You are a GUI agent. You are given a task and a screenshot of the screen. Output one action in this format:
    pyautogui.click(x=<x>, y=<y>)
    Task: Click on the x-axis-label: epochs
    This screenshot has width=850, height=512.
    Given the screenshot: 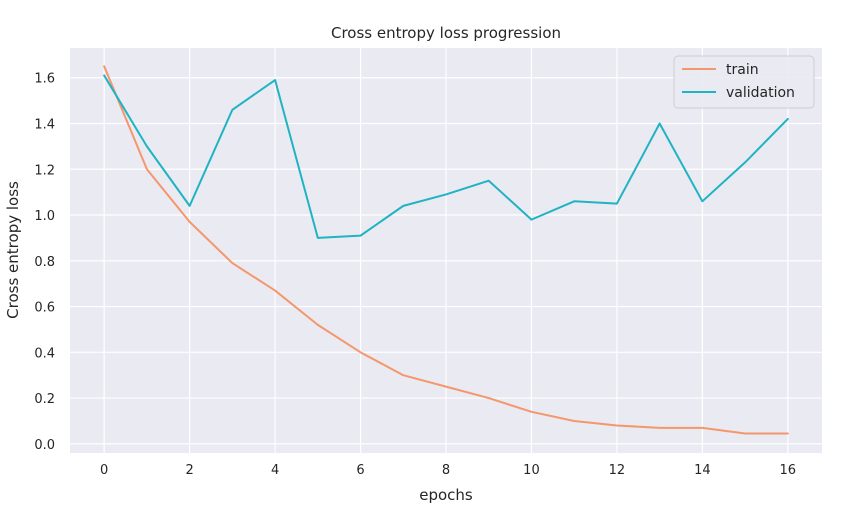 What is the action you would take?
    pyautogui.click(x=446, y=495)
    